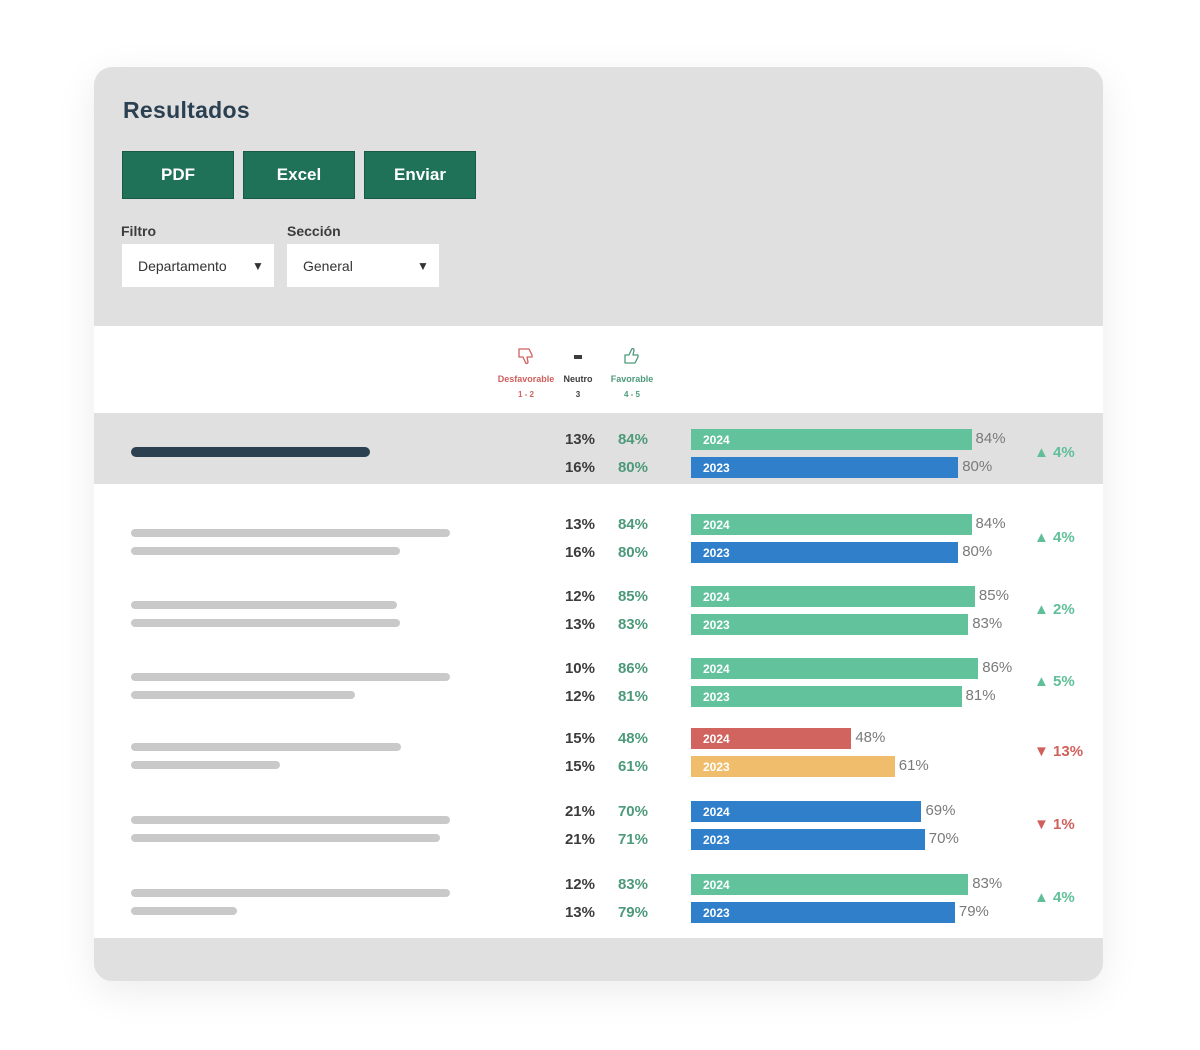 Image resolution: width=1200 pixels, height=1050 pixels. Describe the element at coordinates (1054, 681) in the screenshot. I see `delta-up-badge: ▲ 5%` at that location.